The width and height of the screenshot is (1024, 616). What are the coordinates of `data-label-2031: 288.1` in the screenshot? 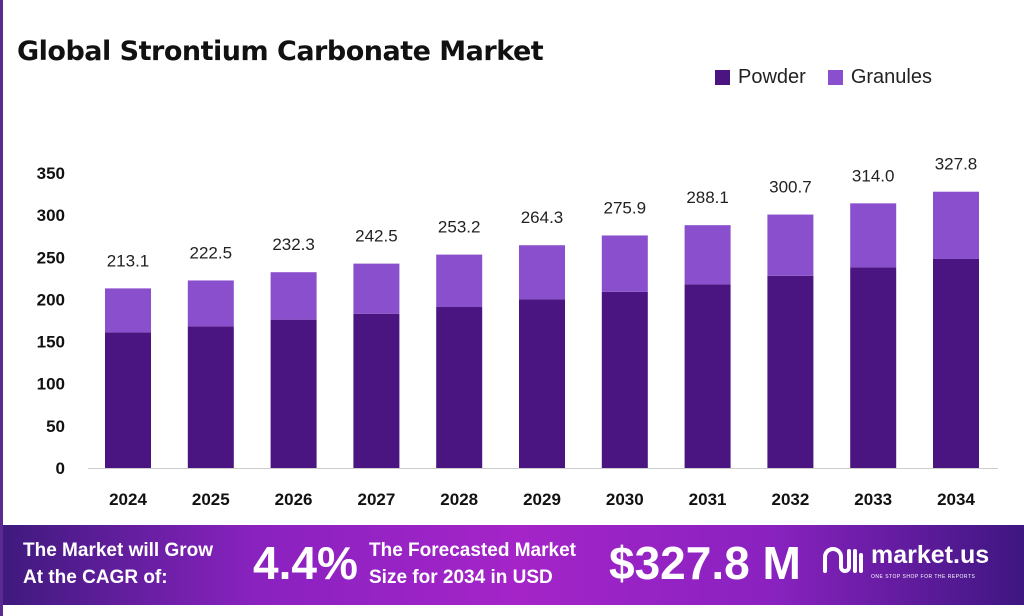 It's located at (707, 197).